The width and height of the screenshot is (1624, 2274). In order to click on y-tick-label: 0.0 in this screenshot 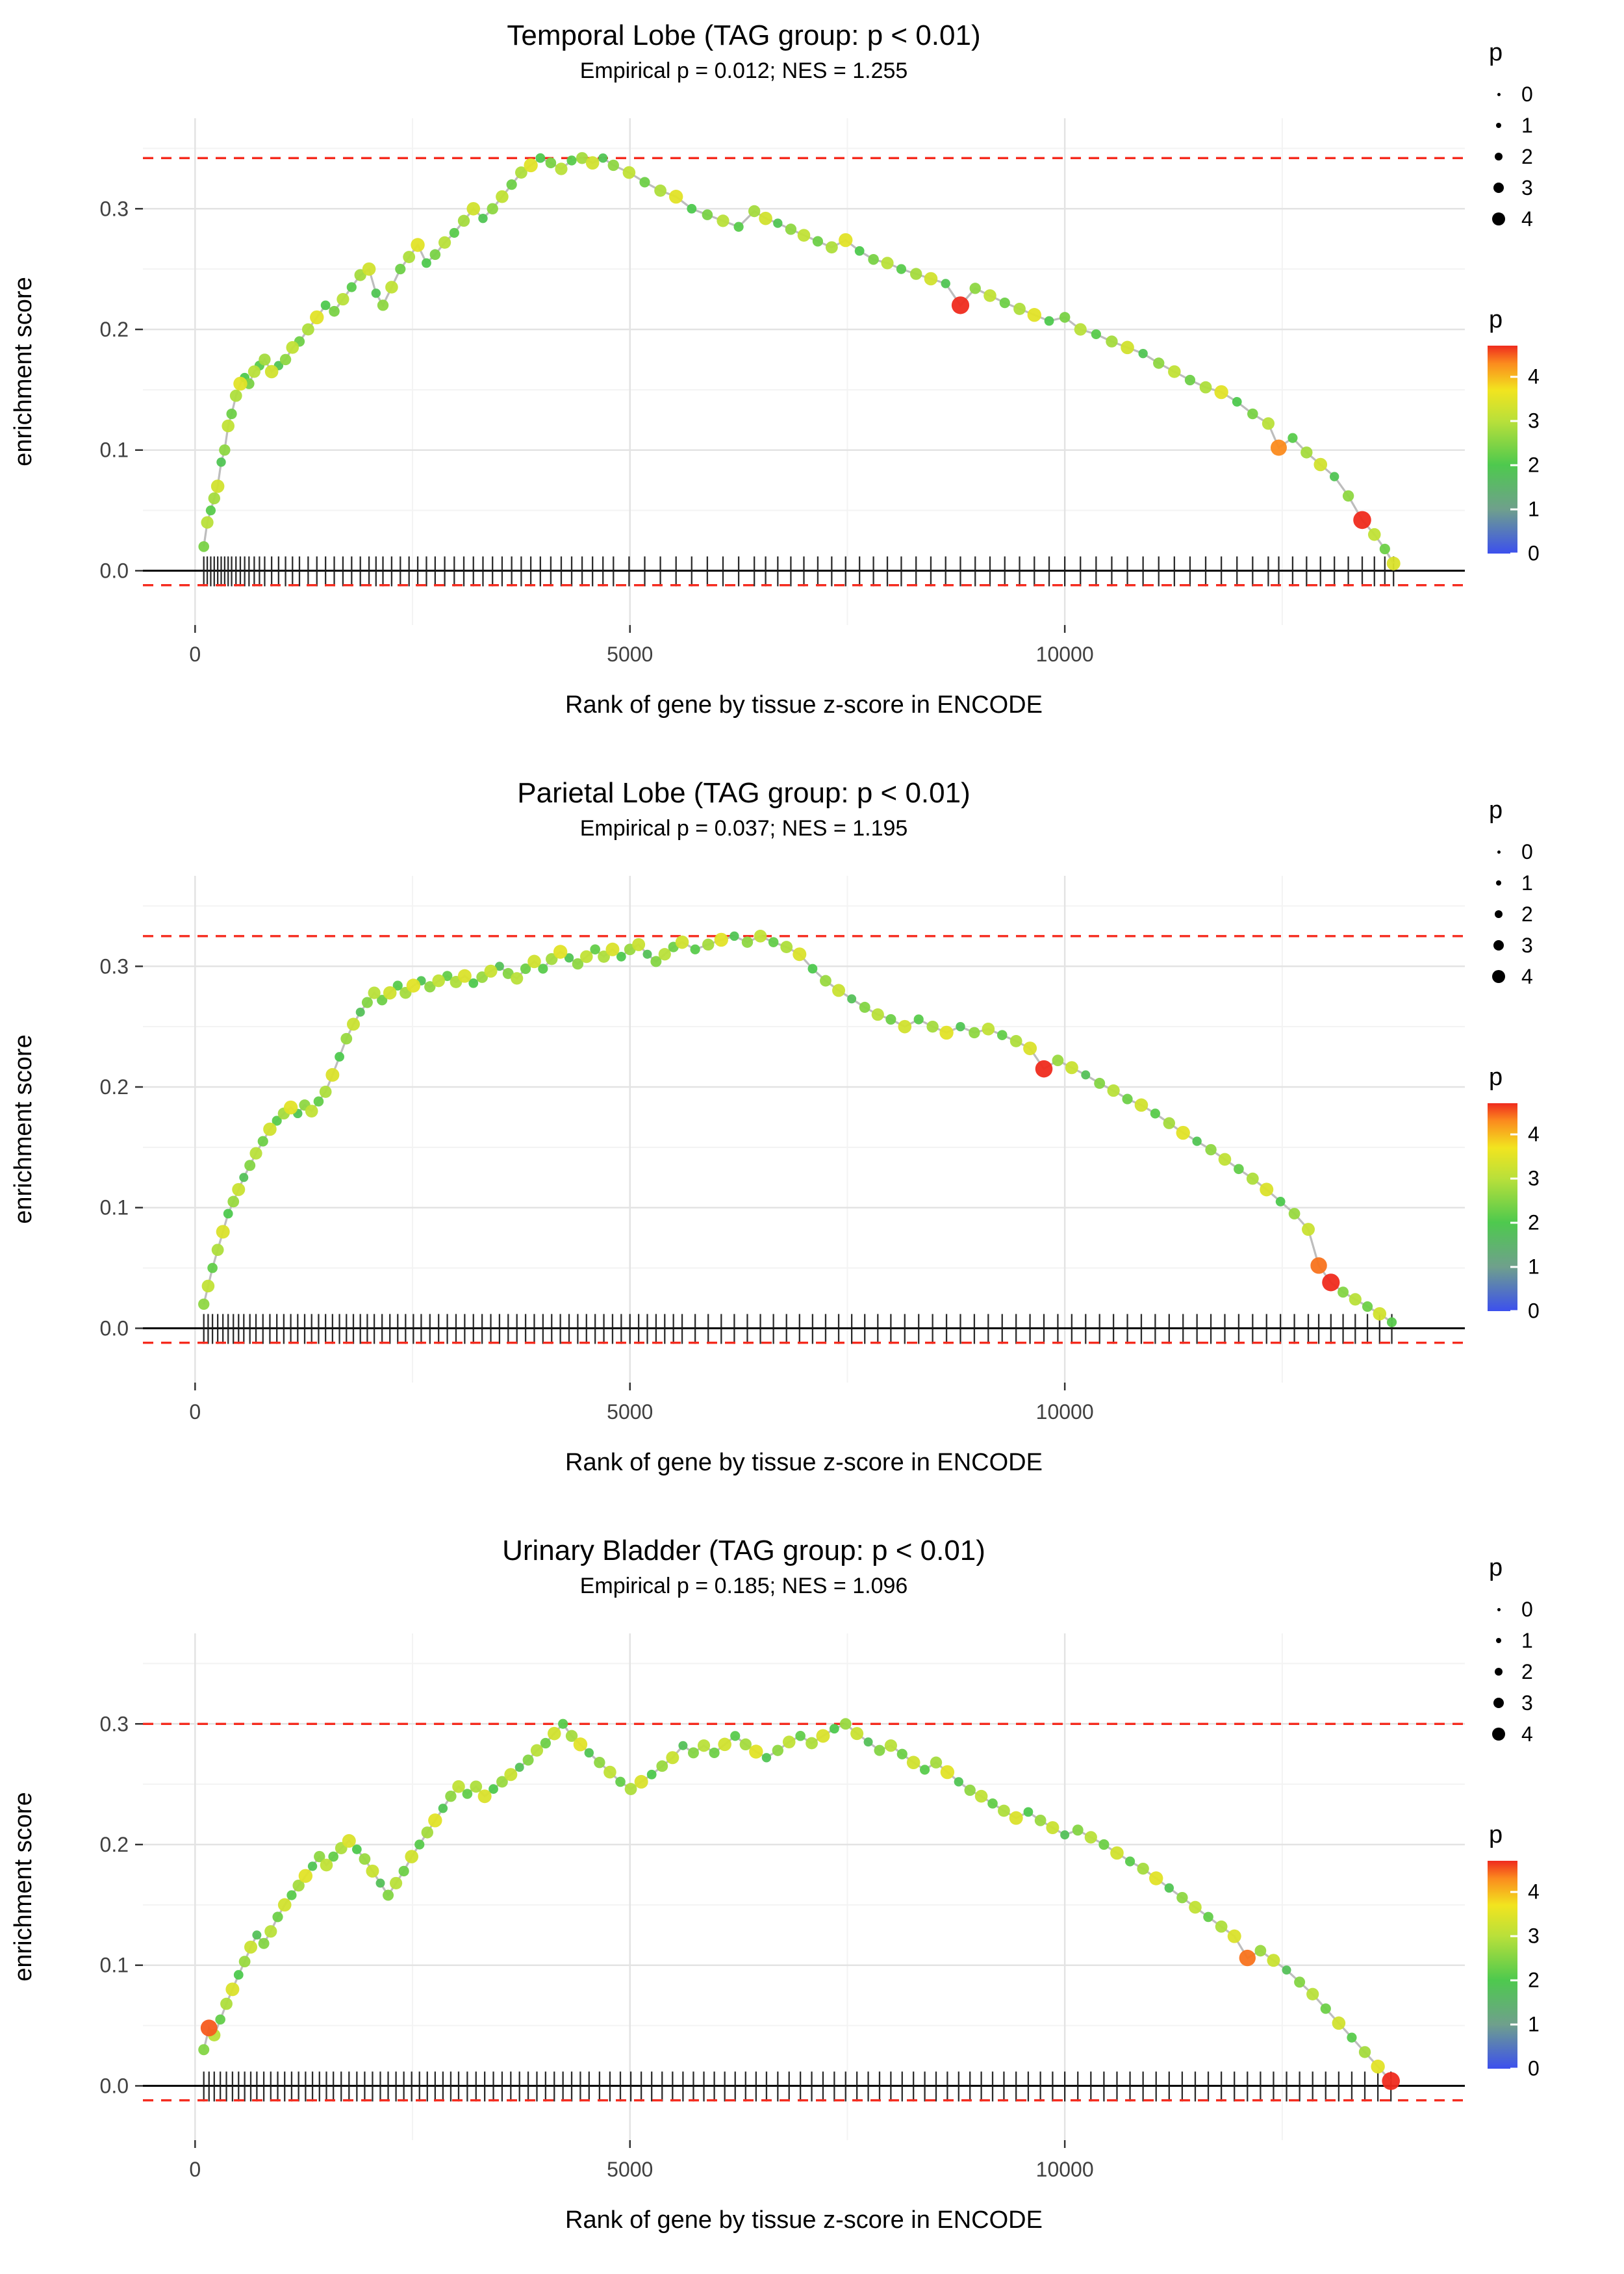, I will do `click(114, 1328)`.